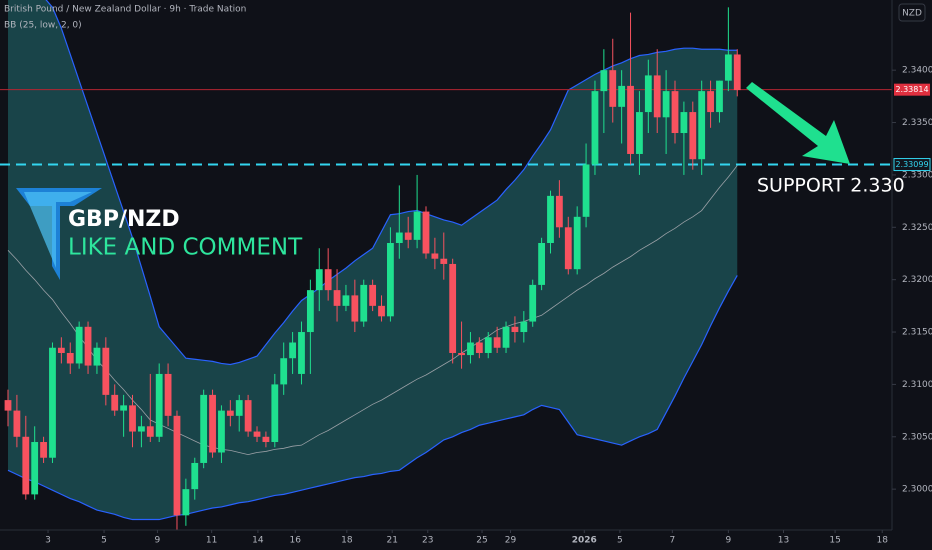 This screenshot has width=932, height=550. I want to click on annotation-text: SUPPORT 2.330, so click(831, 186).